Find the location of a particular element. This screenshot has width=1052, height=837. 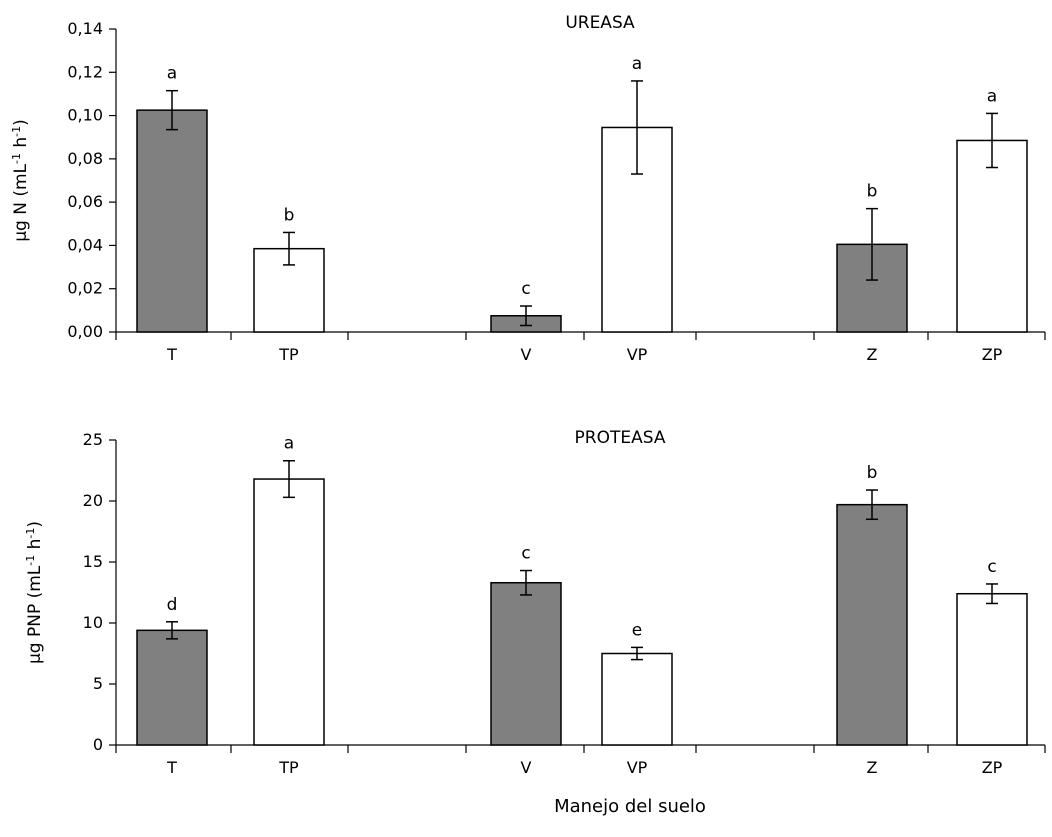

y-tick-label: 0,12 is located at coordinates (85, 71).